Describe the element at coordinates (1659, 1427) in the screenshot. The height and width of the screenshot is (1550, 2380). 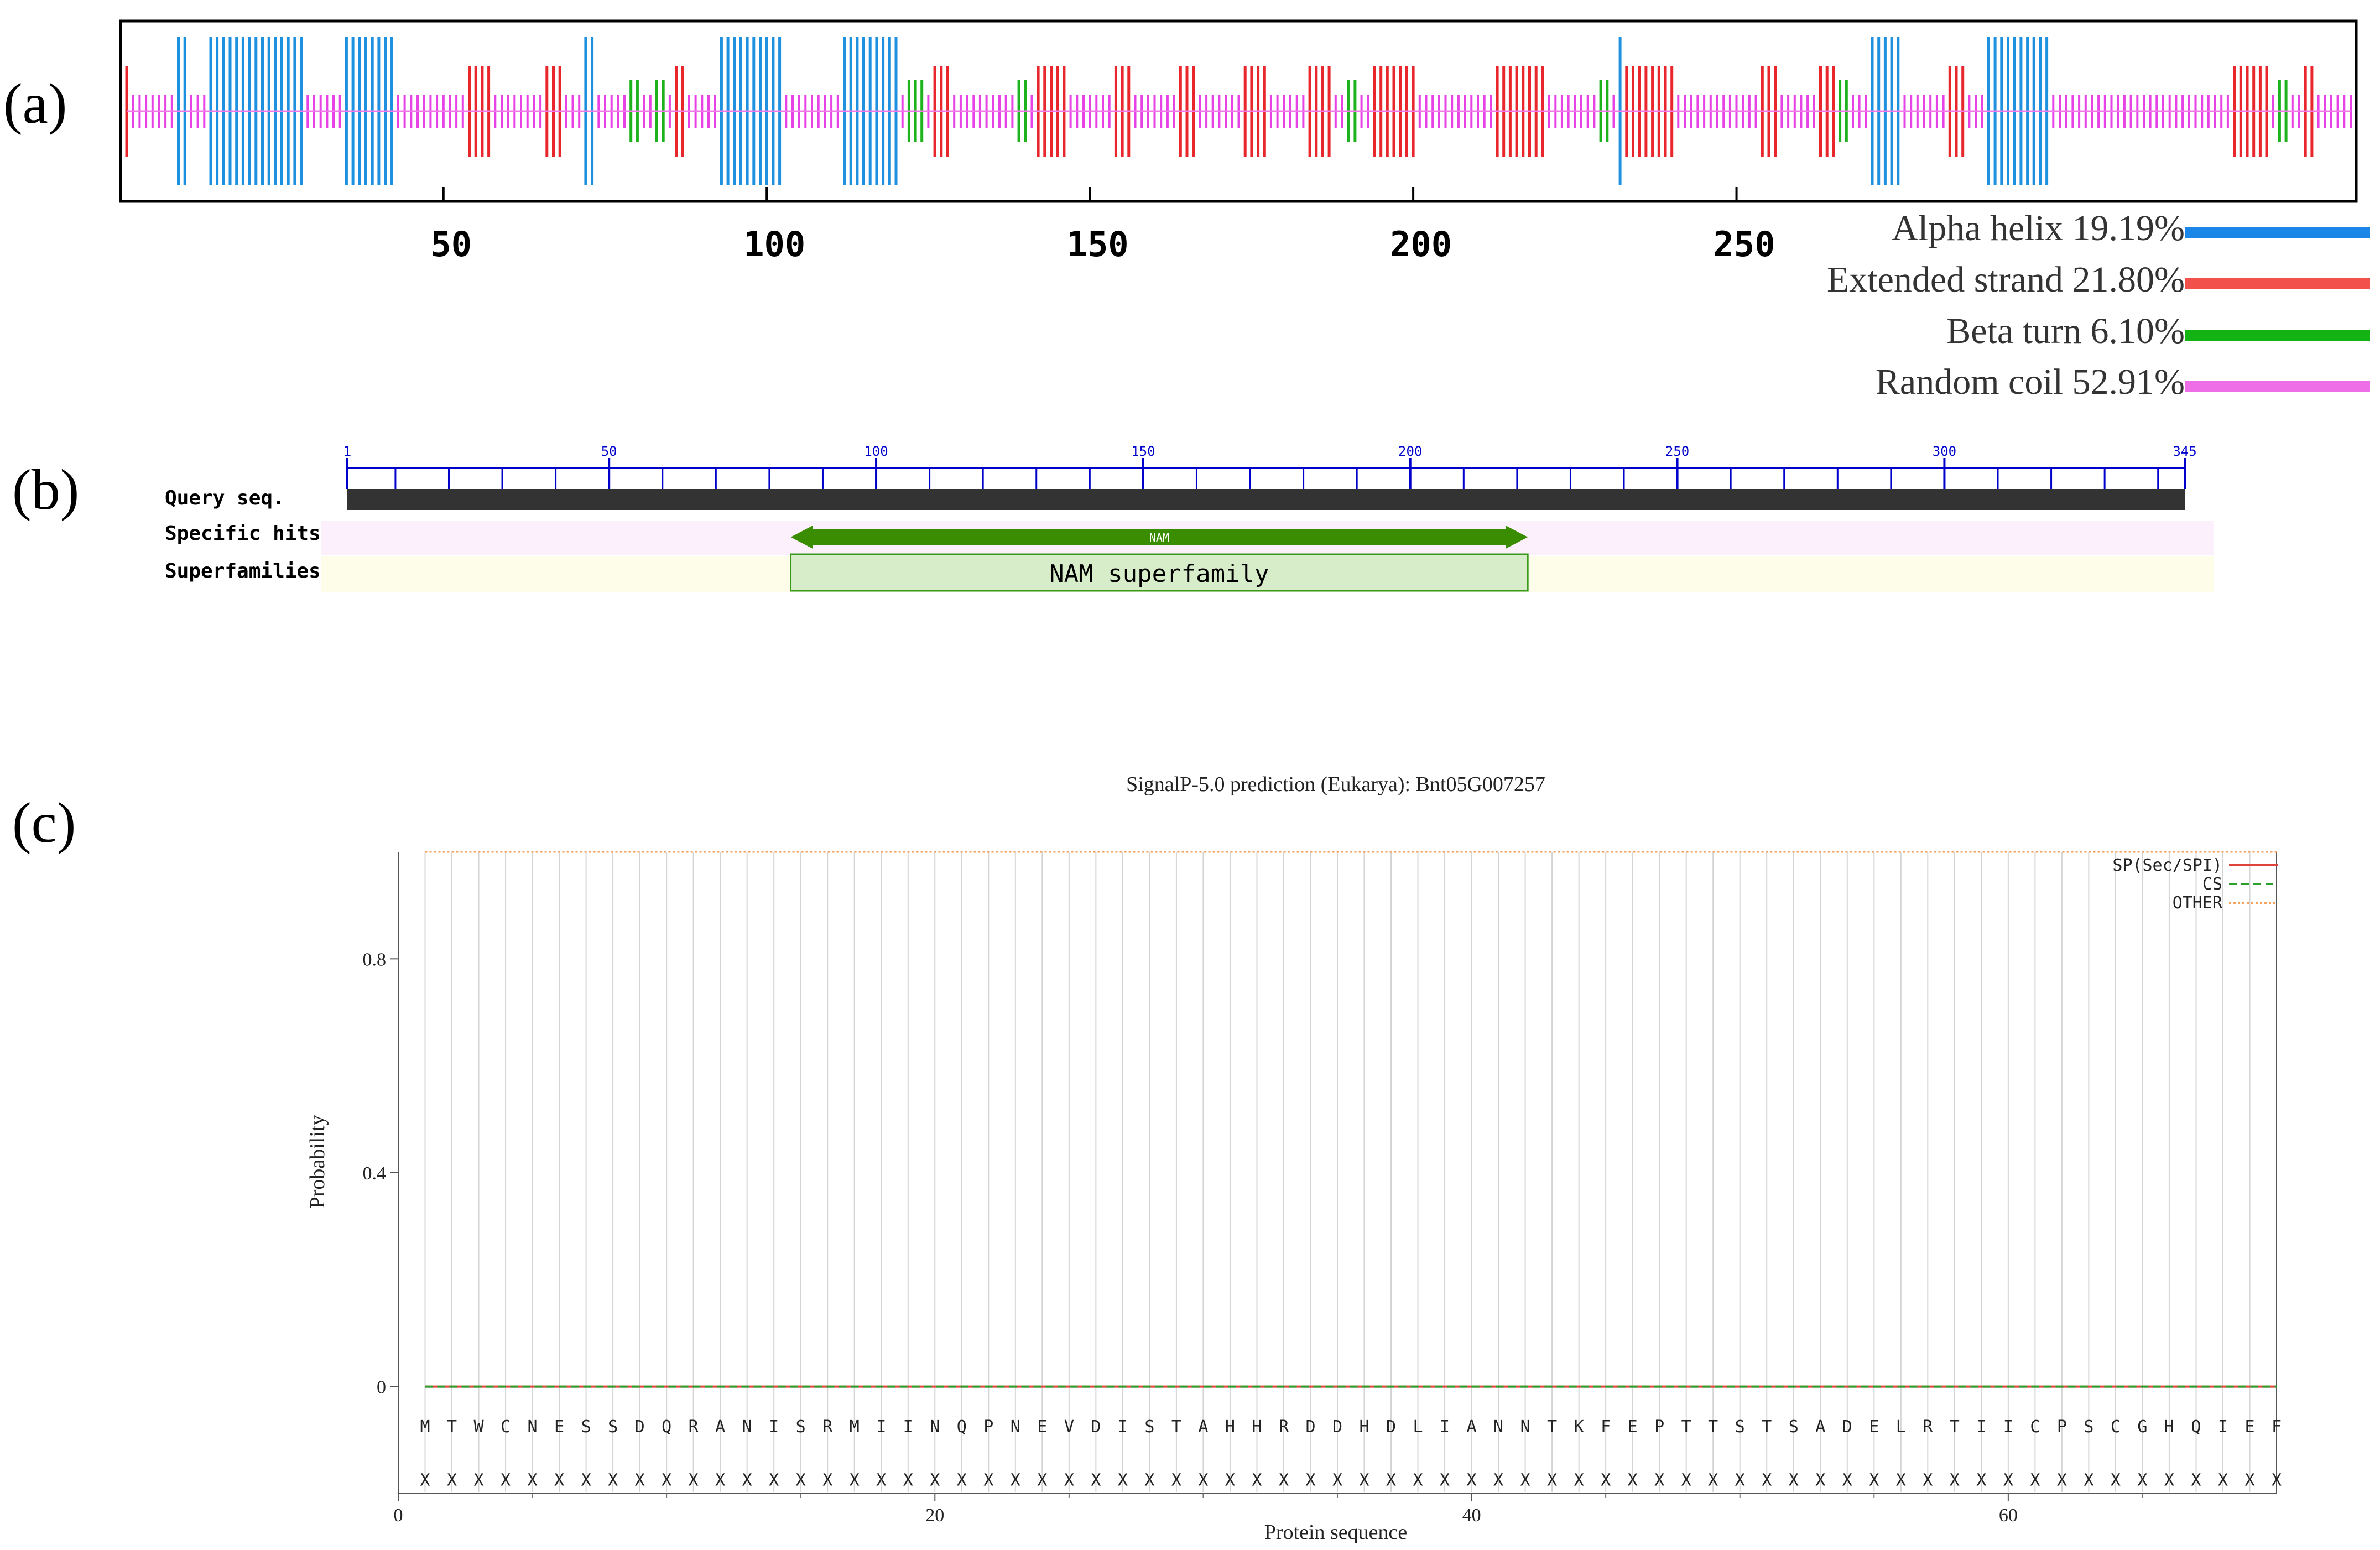
I see `sequence-residue-47: P` at that location.